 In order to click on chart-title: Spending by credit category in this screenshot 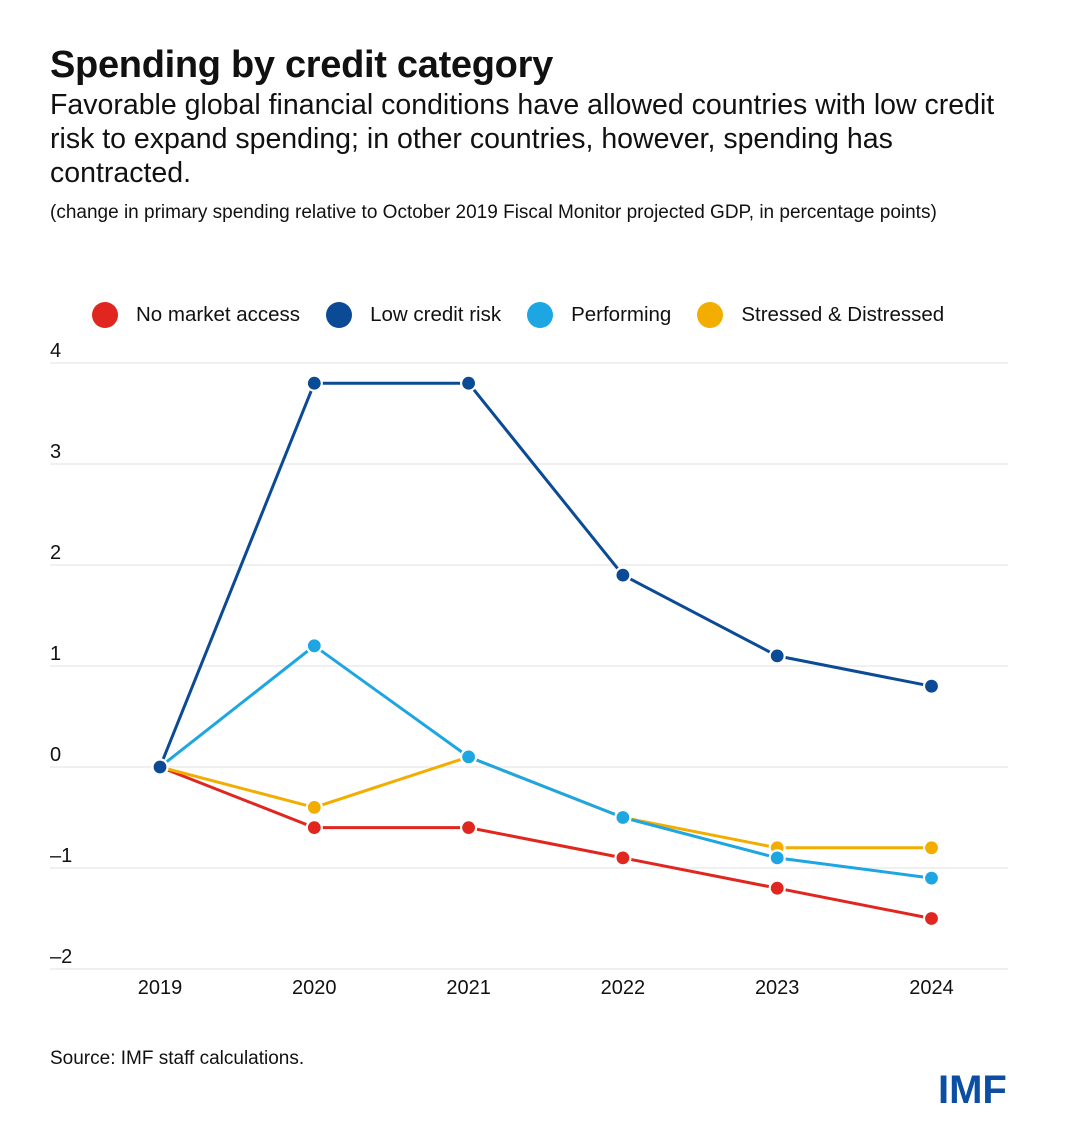, I will do `click(301, 65)`.